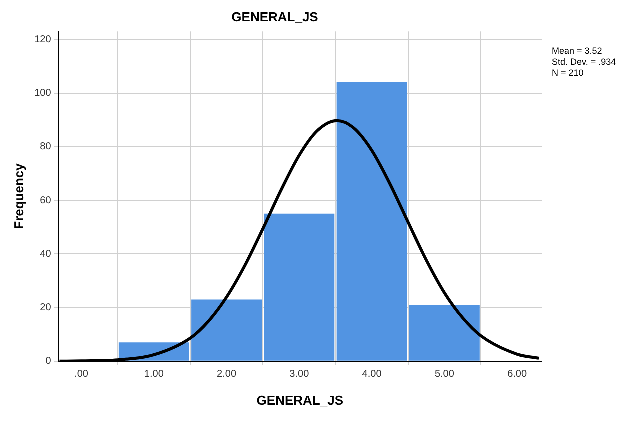  I want to click on x-tick-label: .00, so click(81, 374).